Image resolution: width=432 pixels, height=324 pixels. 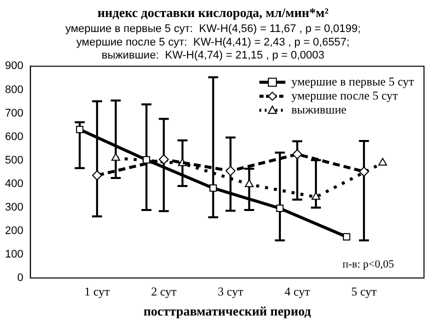 I want to click on legend-label: умершие в первые 5 сут, so click(x=353, y=81).